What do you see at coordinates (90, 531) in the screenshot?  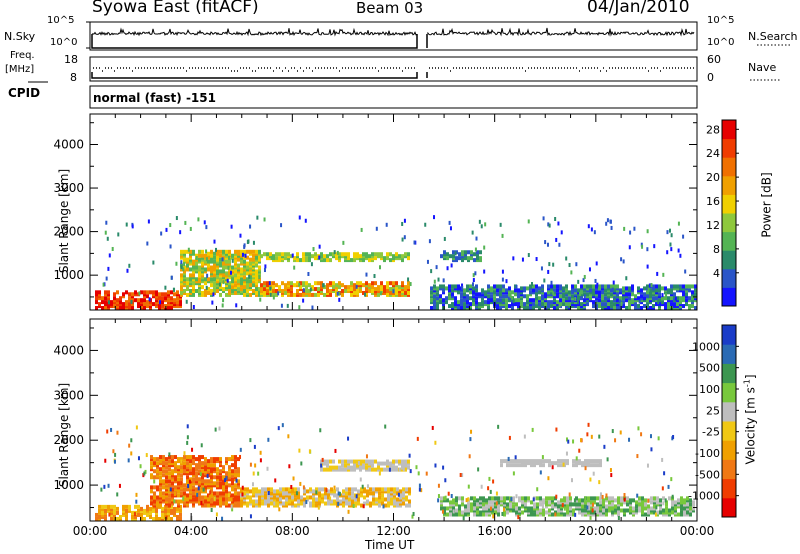 I see `x-tick-label: 00:00` at bounding box center [90, 531].